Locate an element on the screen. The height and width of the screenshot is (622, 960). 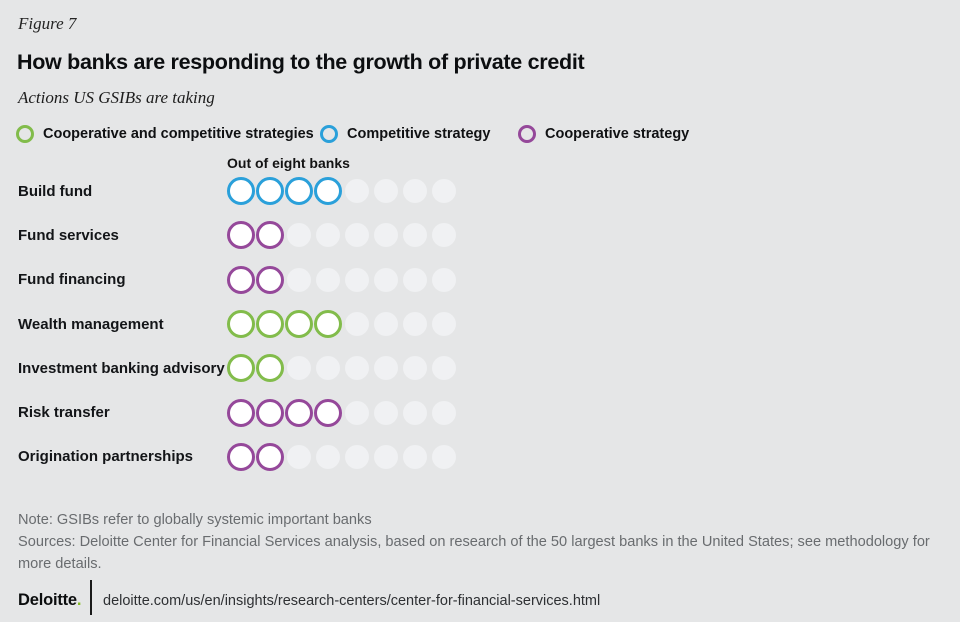
chart-row: Risk transfer is located at coordinates (480, 412).